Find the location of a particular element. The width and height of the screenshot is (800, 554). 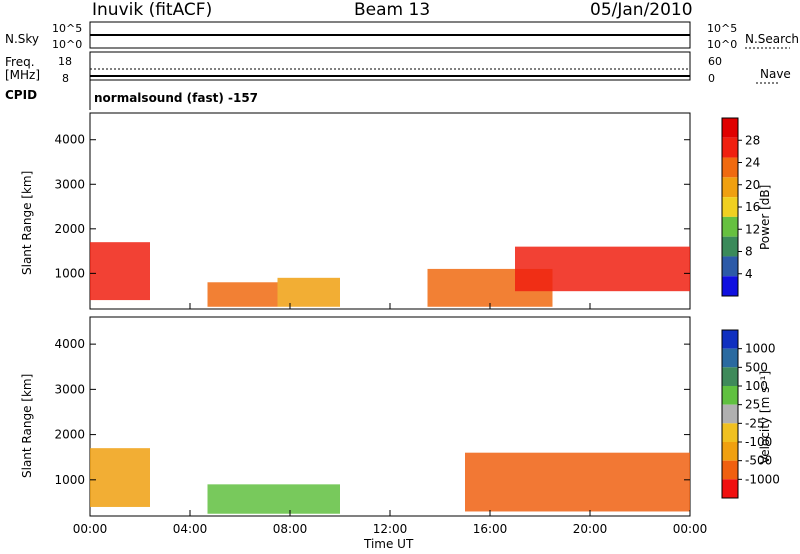

power-ytick-label: 2000 is located at coordinates (69, 229).